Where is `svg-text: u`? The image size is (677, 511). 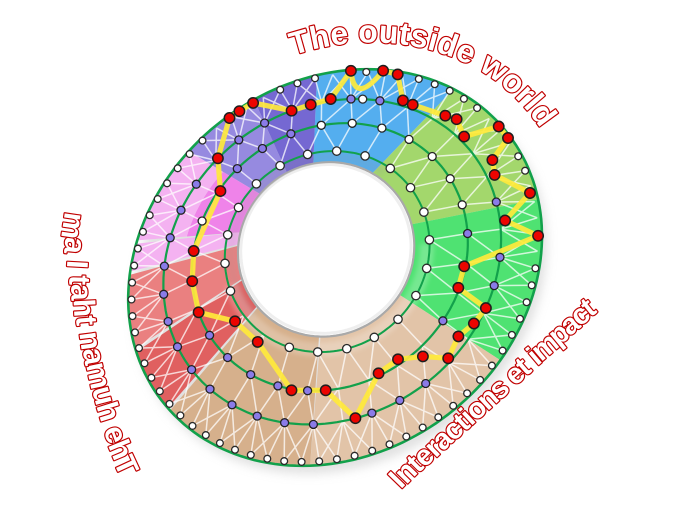 svg-text: u is located at coordinates (389, 31).